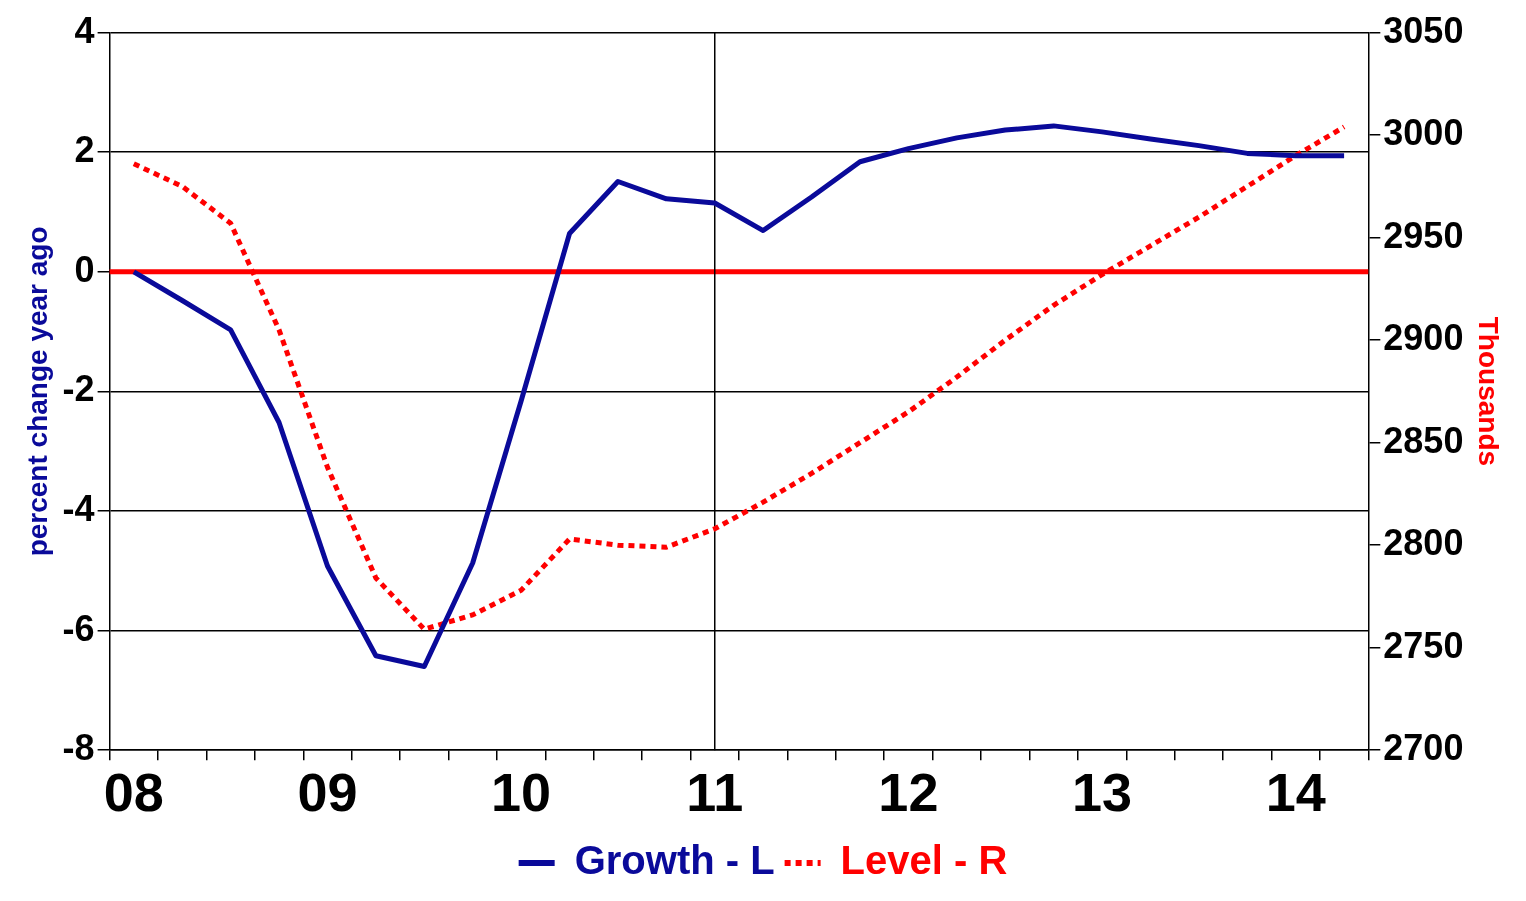 Image resolution: width=1526 pixels, height=901 pixels. I want to click on y2-tick-label: 2900, so click(1423, 338).